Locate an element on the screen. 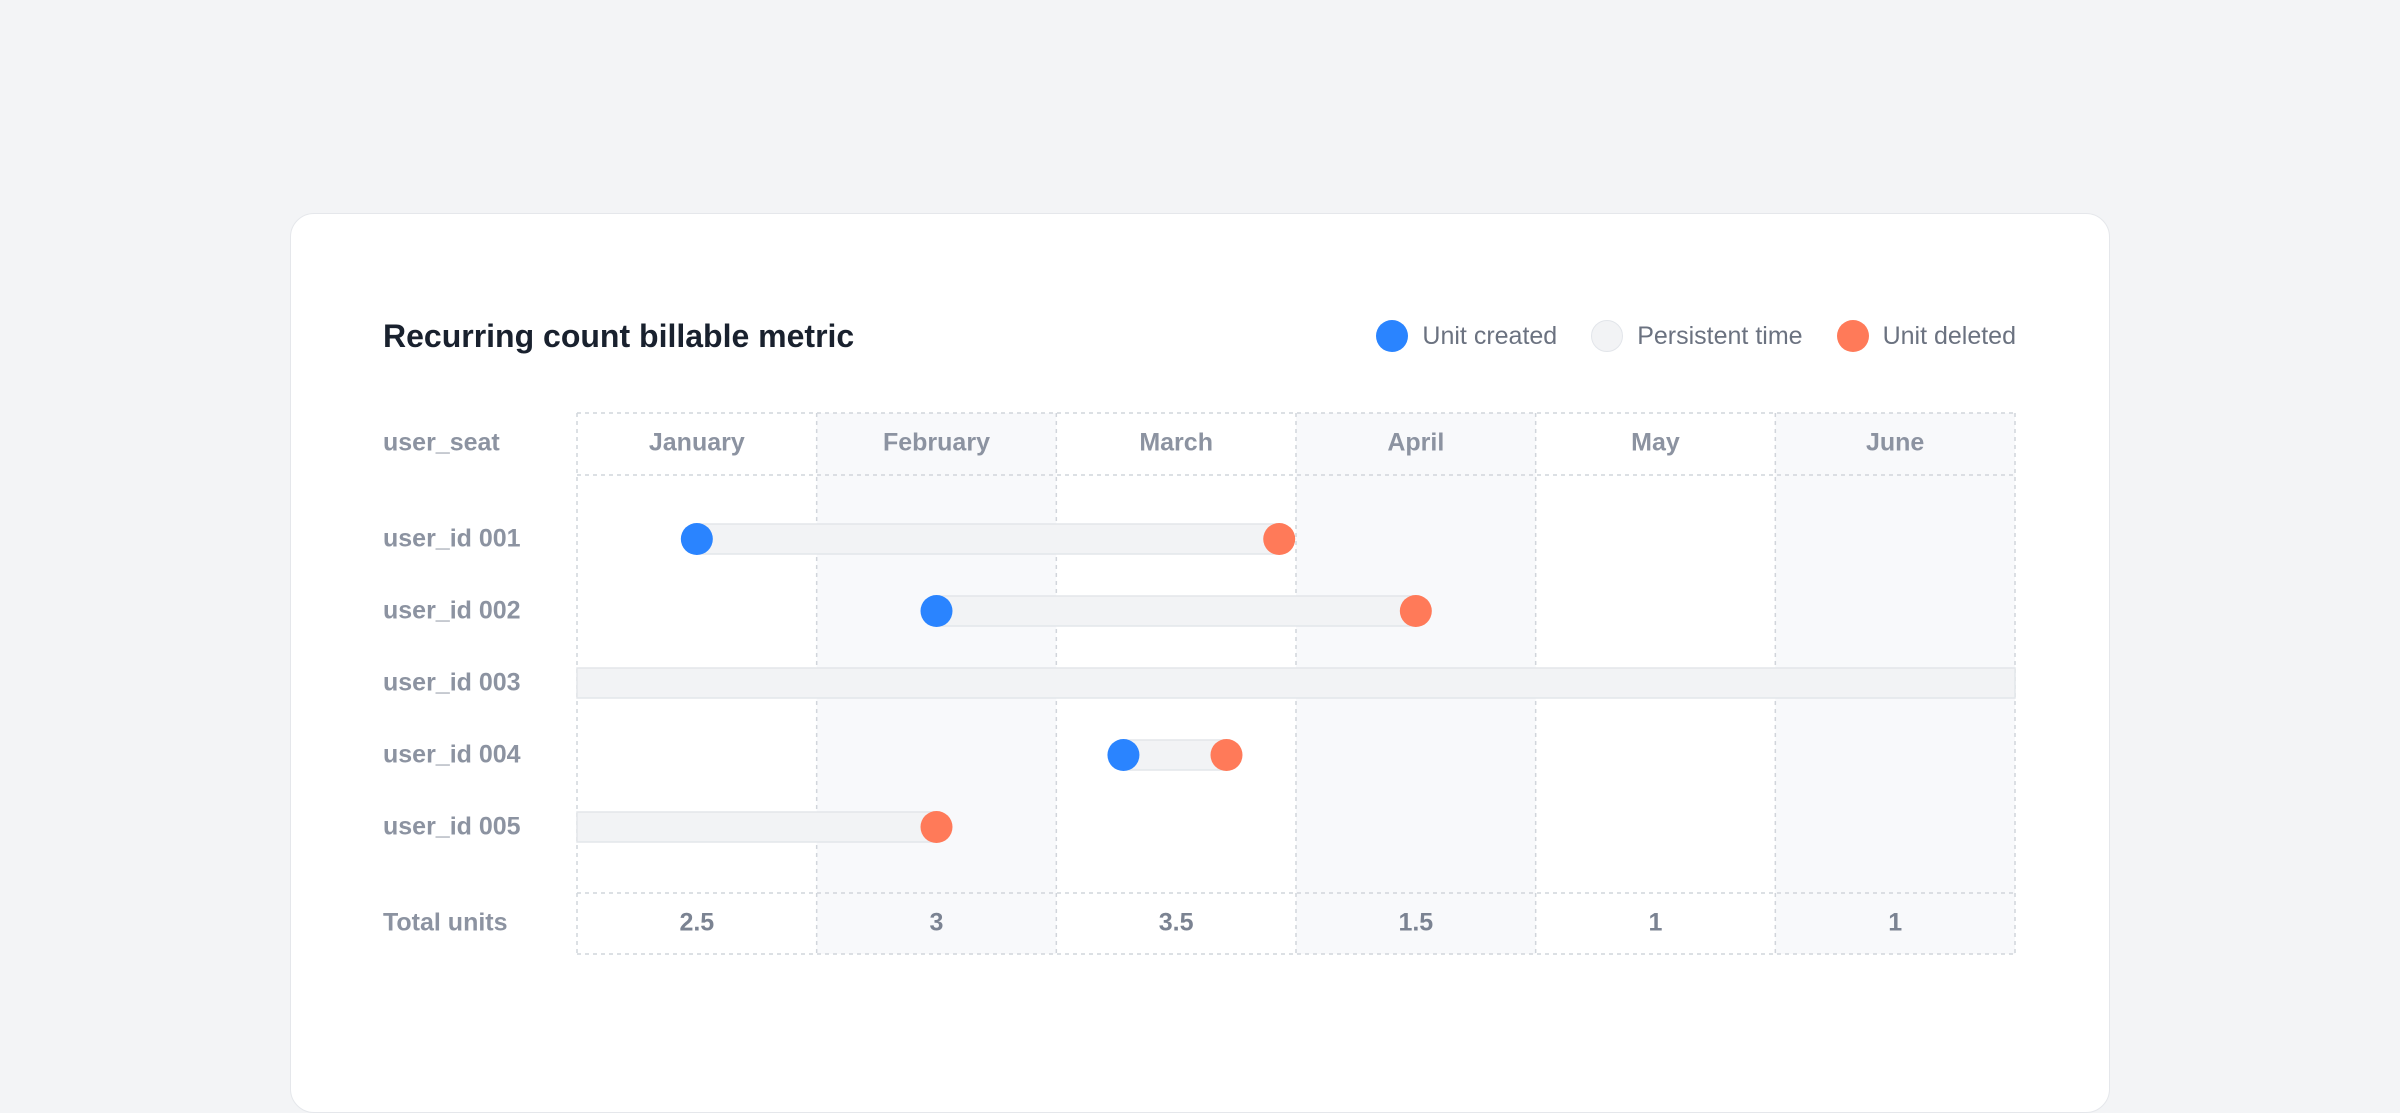 The width and height of the screenshot is (2400, 1113). legend-label-persistent: Persistent time is located at coordinates (1720, 335).